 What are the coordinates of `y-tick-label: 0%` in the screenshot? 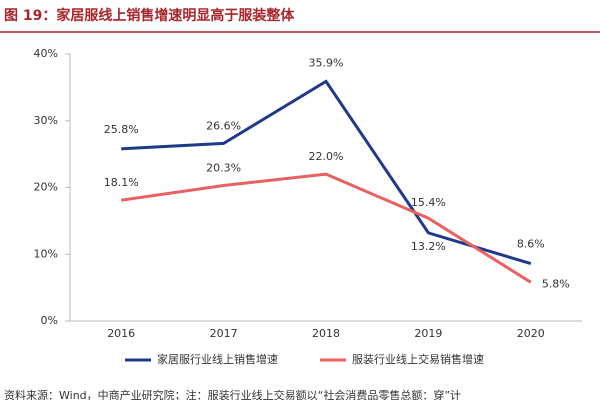 It's located at (49, 320).